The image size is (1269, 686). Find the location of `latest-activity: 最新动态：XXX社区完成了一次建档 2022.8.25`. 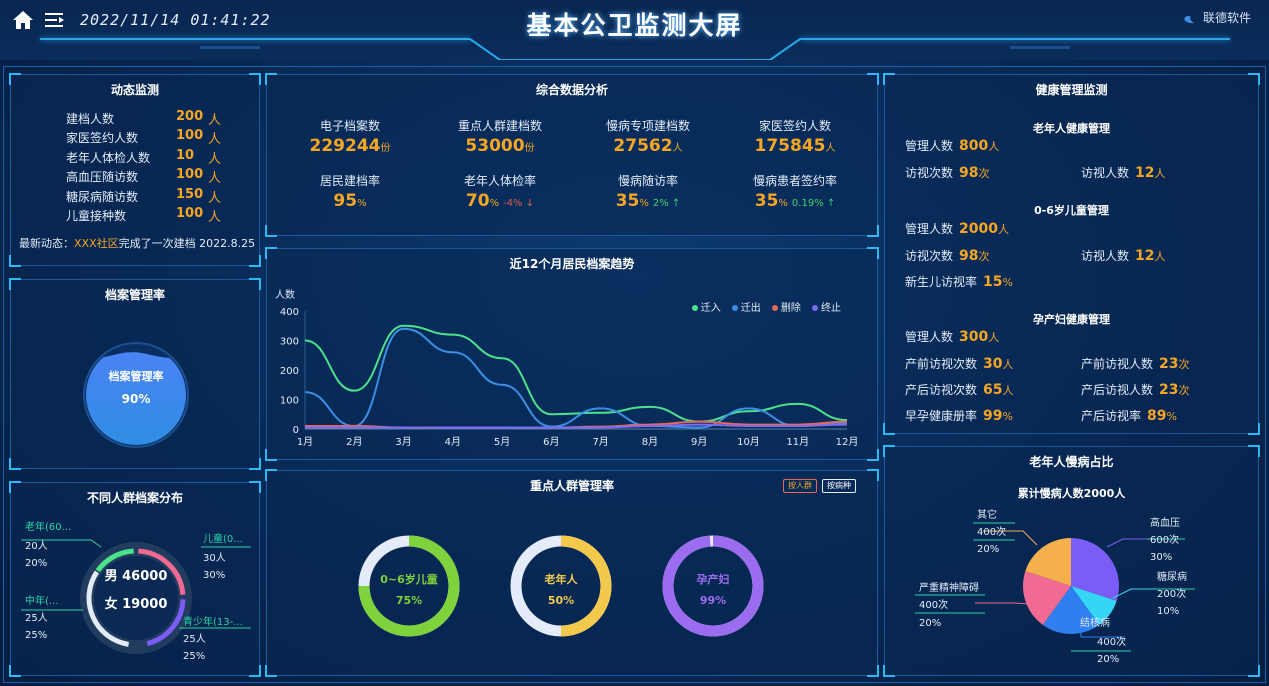

latest-activity: 最新动态：XXX社区完成了一次建档 2022.8.25 is located at coordinates (137, 243).